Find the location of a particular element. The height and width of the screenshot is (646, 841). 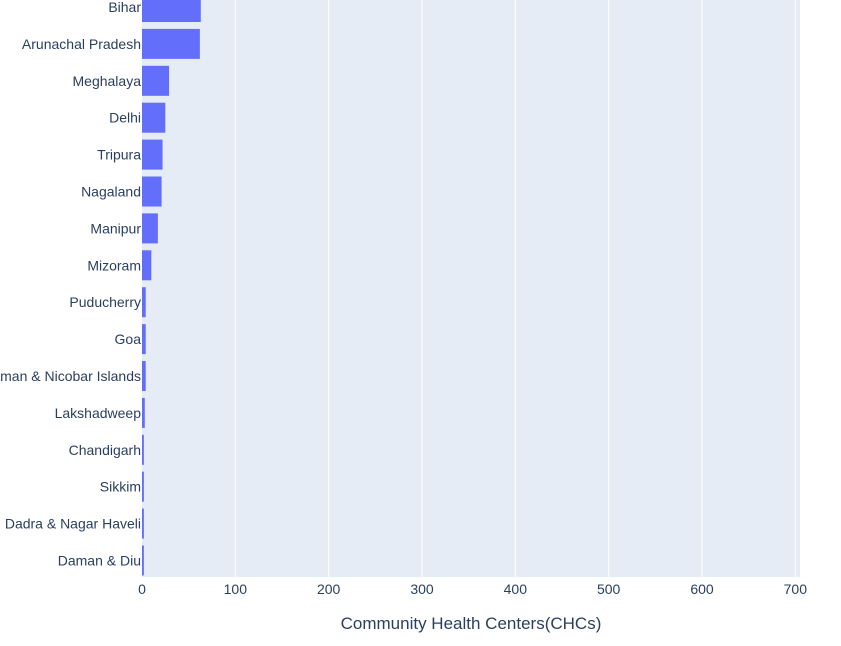

category-label: Puducherry is located at coordinates (105, 302).